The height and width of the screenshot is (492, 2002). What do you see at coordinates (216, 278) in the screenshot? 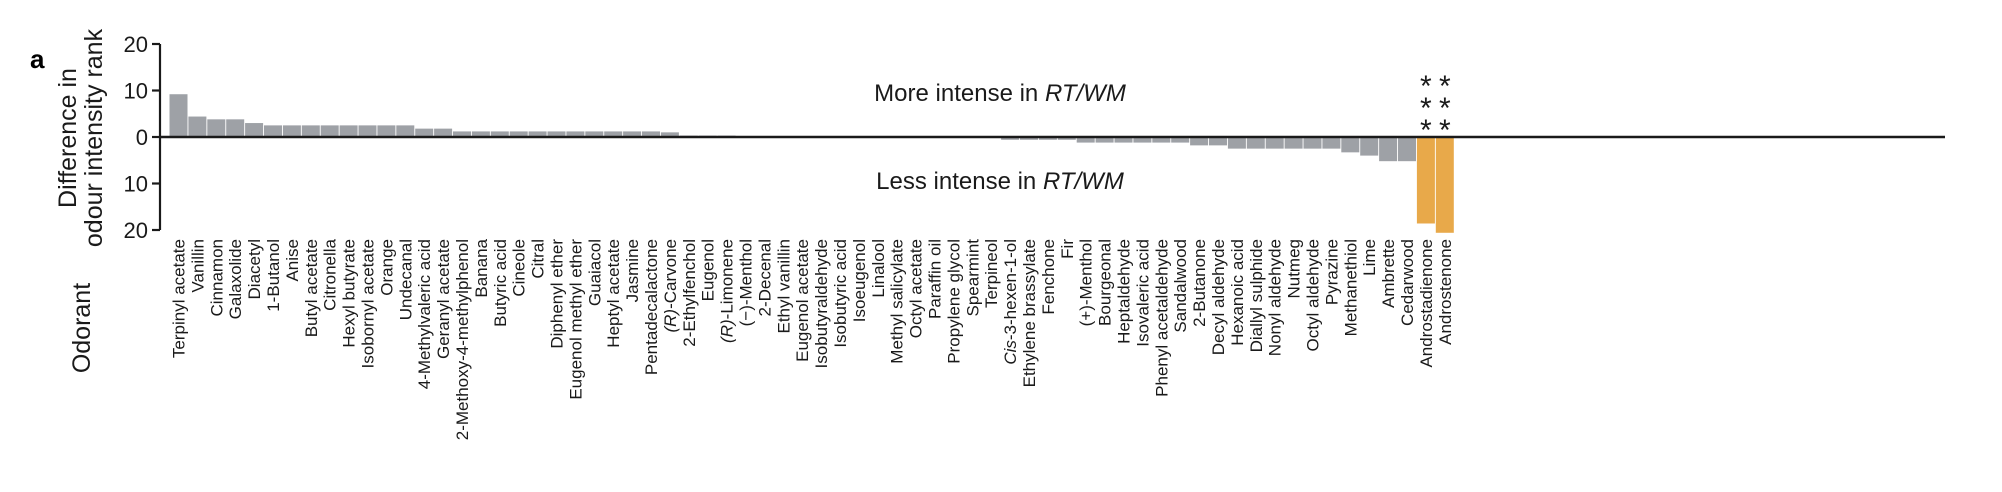
I see `category-label: Cinnamon` at bounding box center [216, 278].